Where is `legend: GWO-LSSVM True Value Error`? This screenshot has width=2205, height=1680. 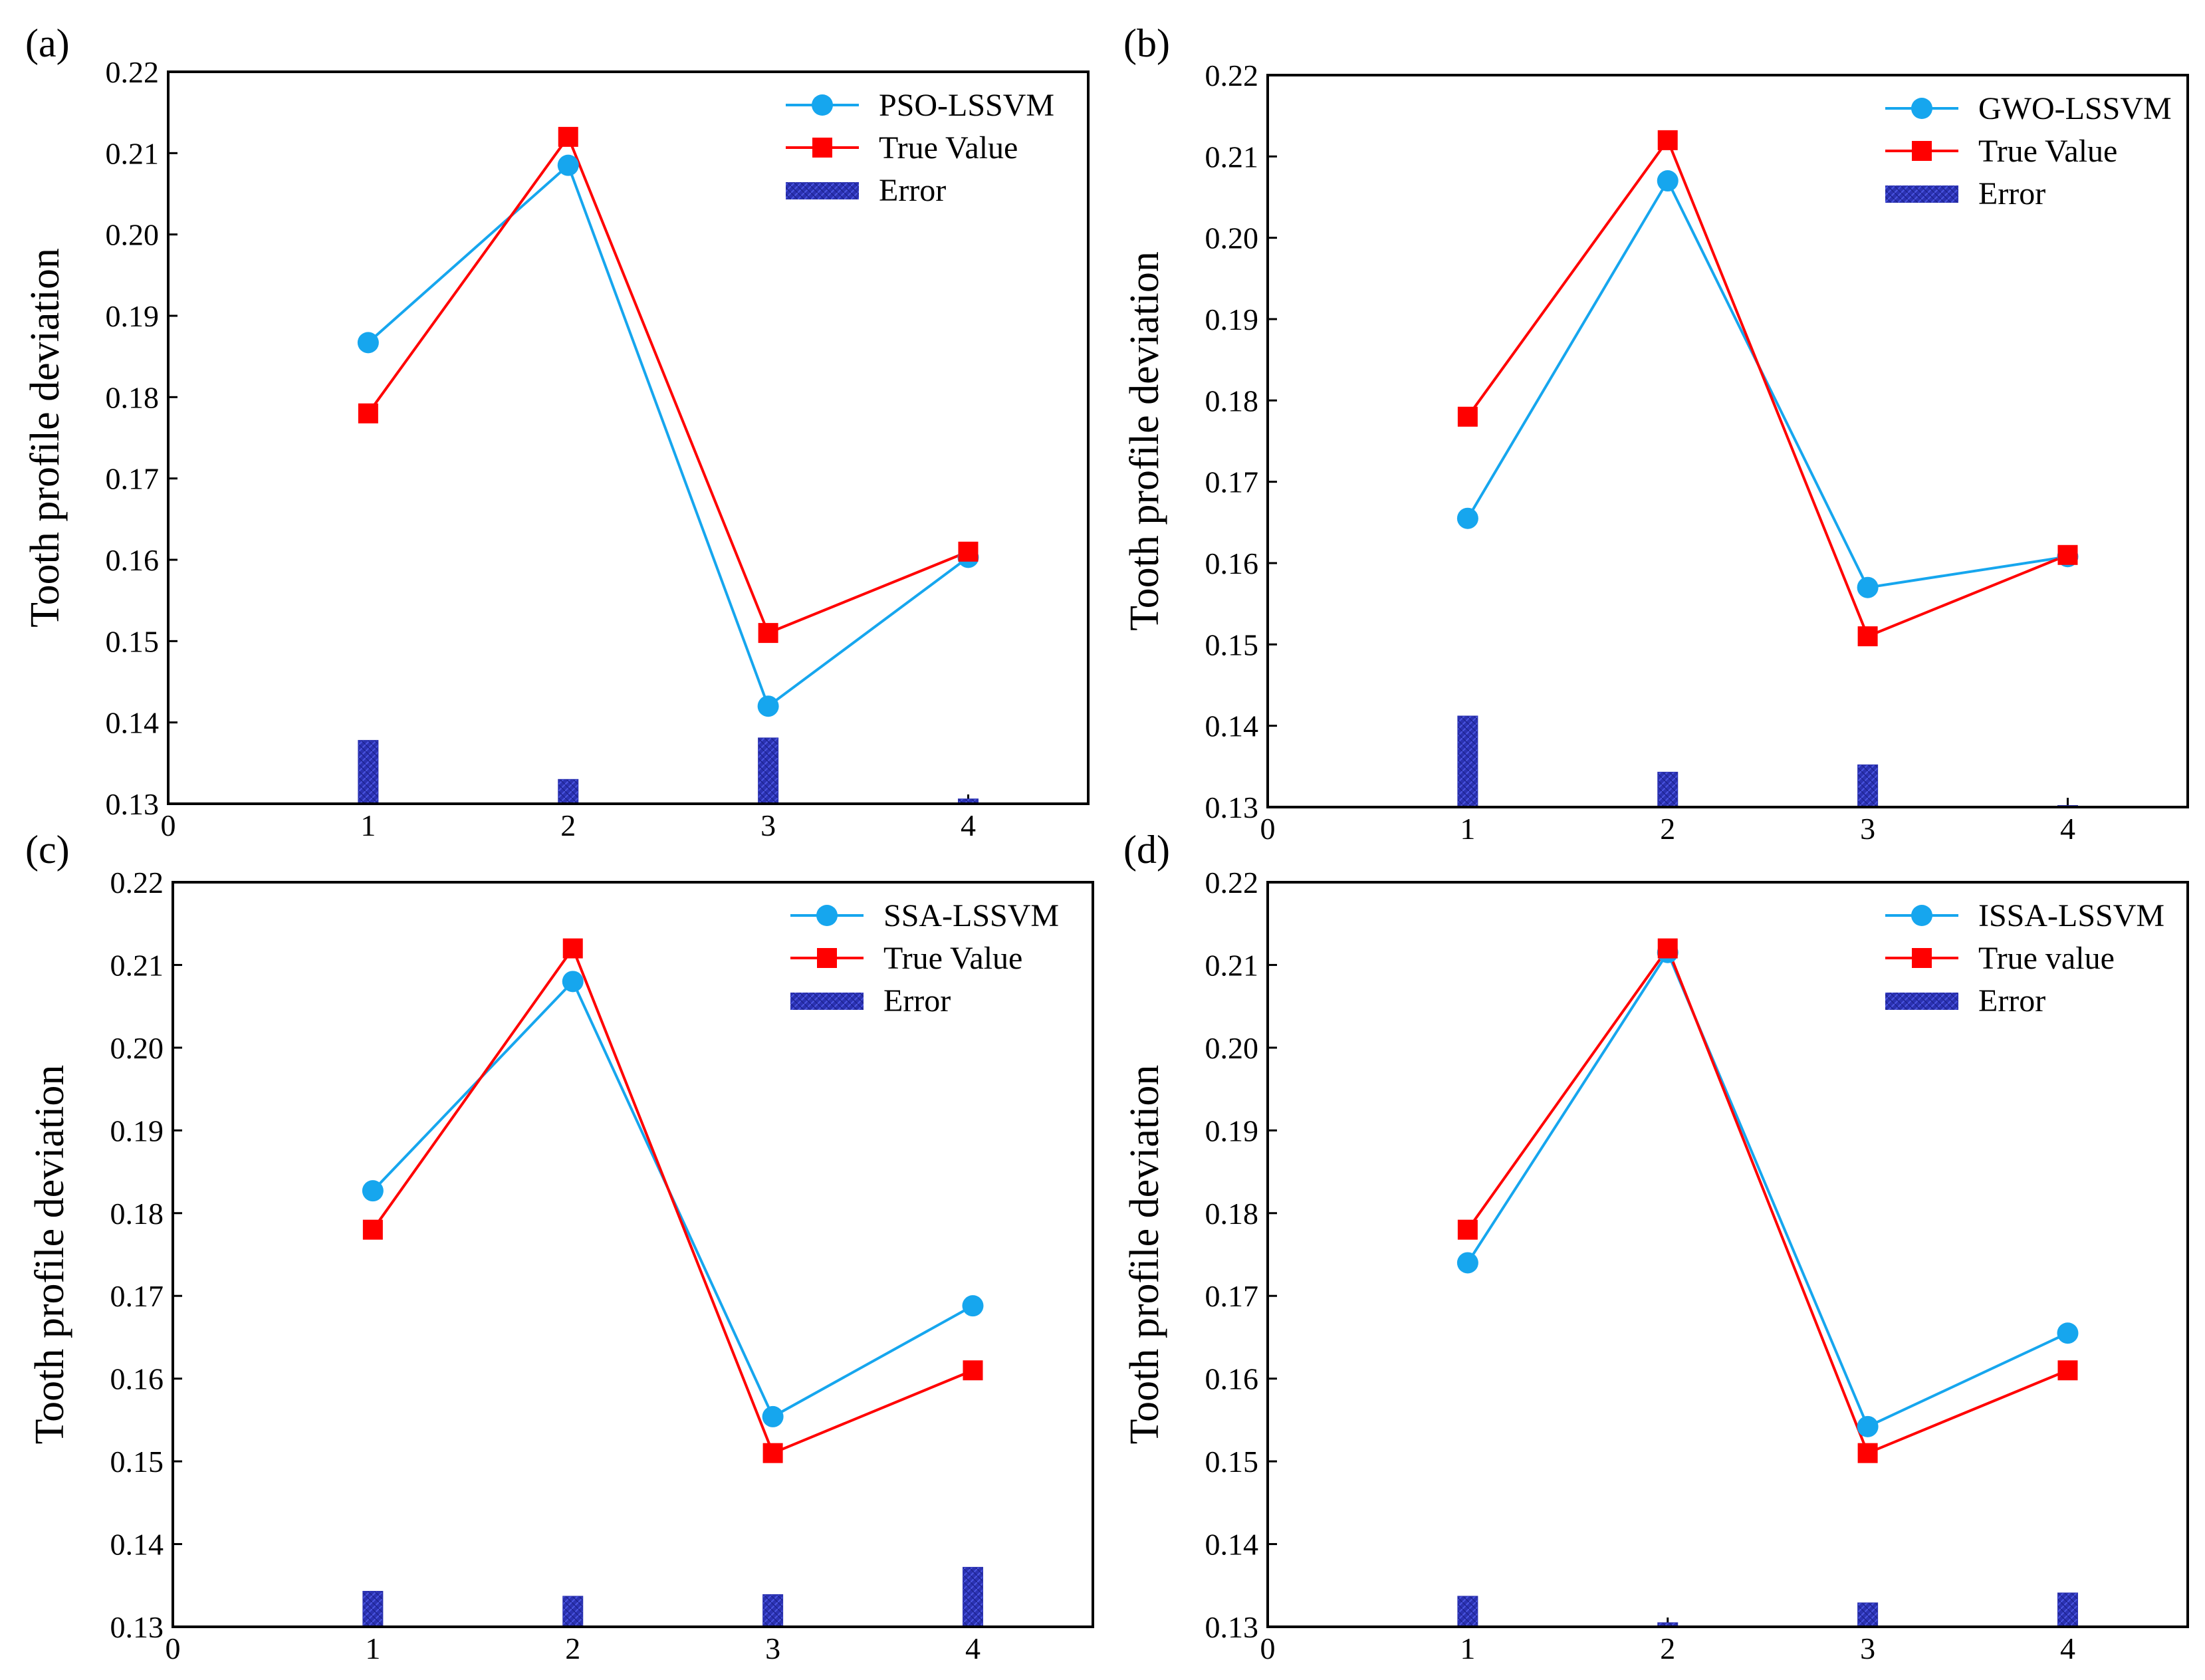
legend: GWO-LSSVM True Value Error is located at coordinates (2029, 151).